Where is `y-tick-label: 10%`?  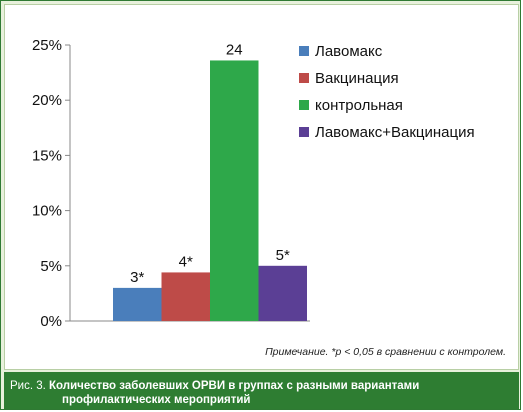 y-tick-label: 10% is located at coordinates (47, 211).